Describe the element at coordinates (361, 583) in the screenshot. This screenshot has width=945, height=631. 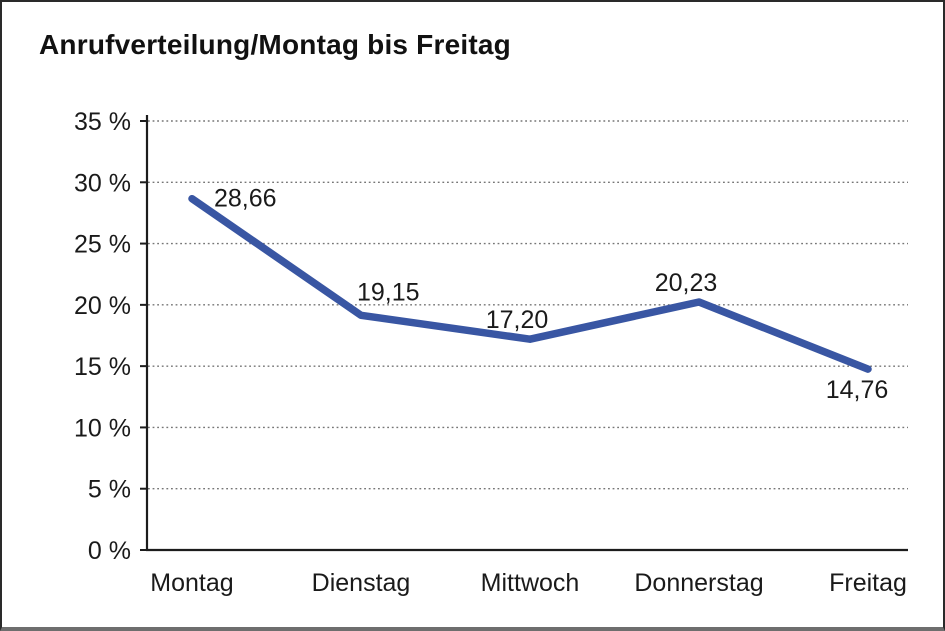
I see `x-tick-label: Dienstag` at that location.